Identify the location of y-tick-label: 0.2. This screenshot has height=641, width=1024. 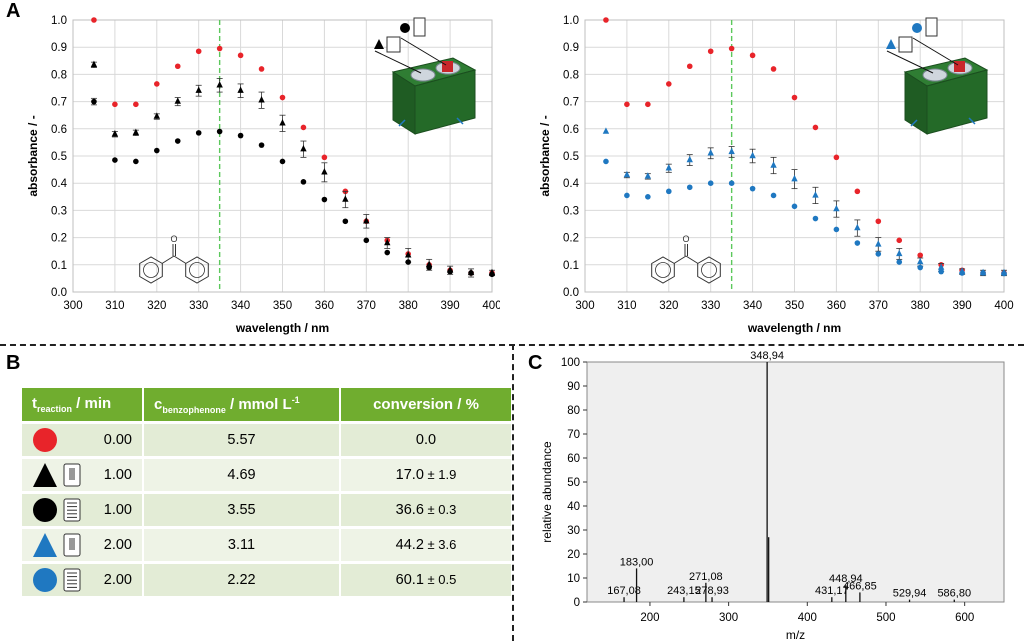
(571, 239).